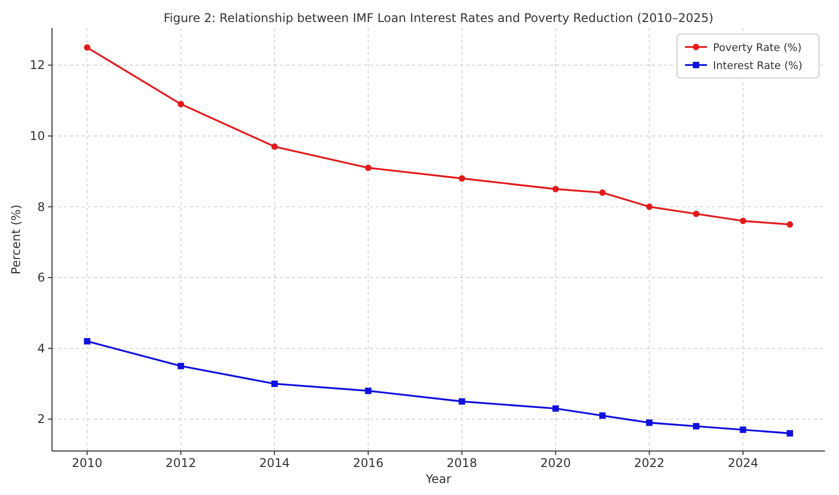 The image size is (839, 495). What do you see at coordinates (41, 207) in the screenshot?
I see `y-tick-label: 8` at bounding box center [41, 207].